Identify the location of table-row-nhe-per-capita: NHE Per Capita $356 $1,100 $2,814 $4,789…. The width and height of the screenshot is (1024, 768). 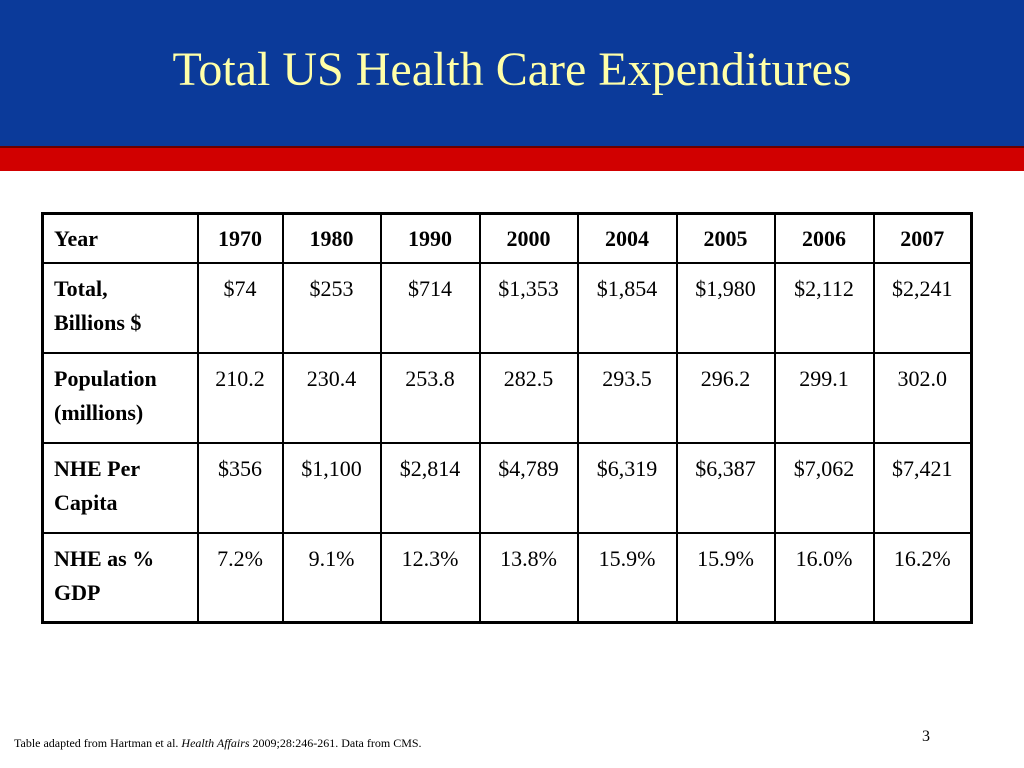
(507, 487).